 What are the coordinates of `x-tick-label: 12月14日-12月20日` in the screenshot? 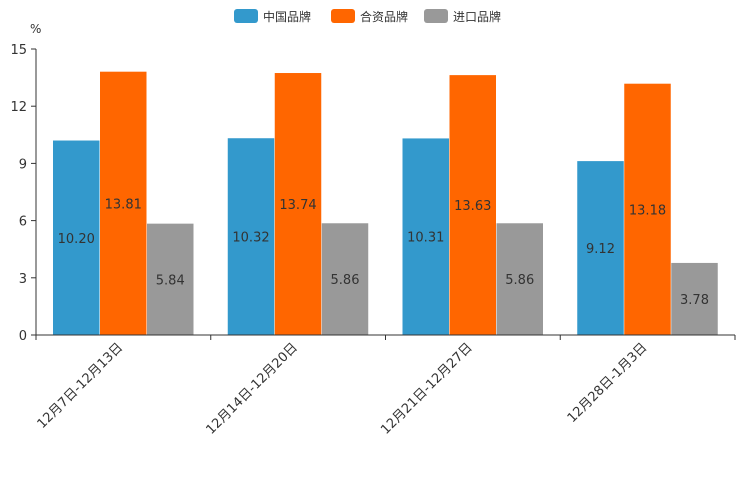 It's located at (251, 388).